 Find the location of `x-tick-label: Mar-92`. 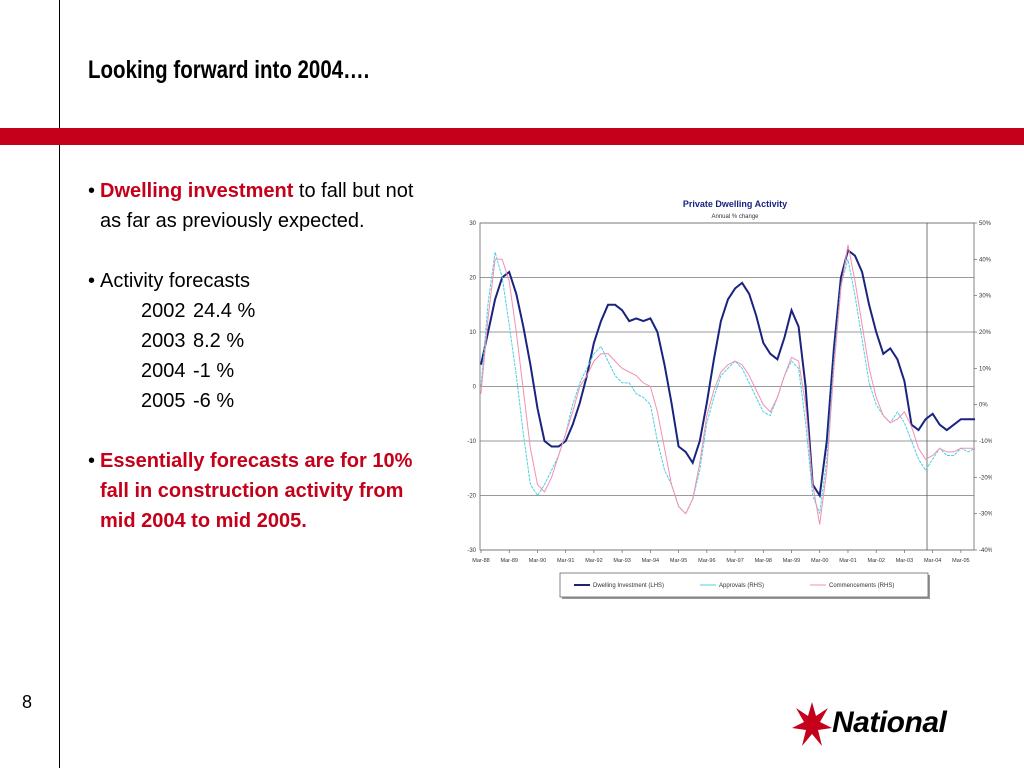

x-tick-label: Mar-92 is located at coordinates (593, 561).